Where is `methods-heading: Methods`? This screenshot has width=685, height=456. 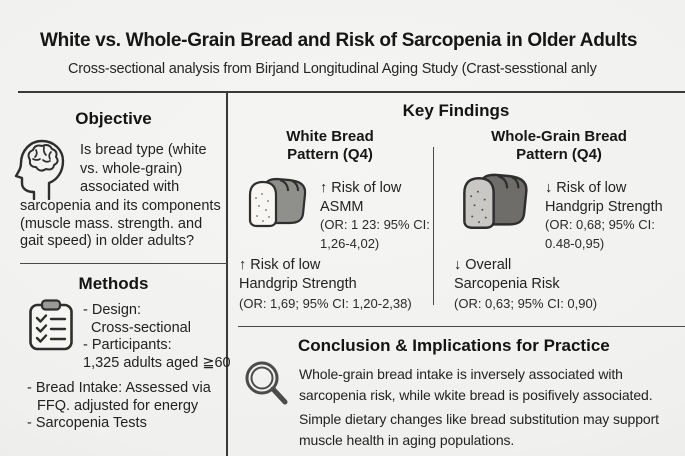
methods-heading: Methods is located at coordinates (113, 283).